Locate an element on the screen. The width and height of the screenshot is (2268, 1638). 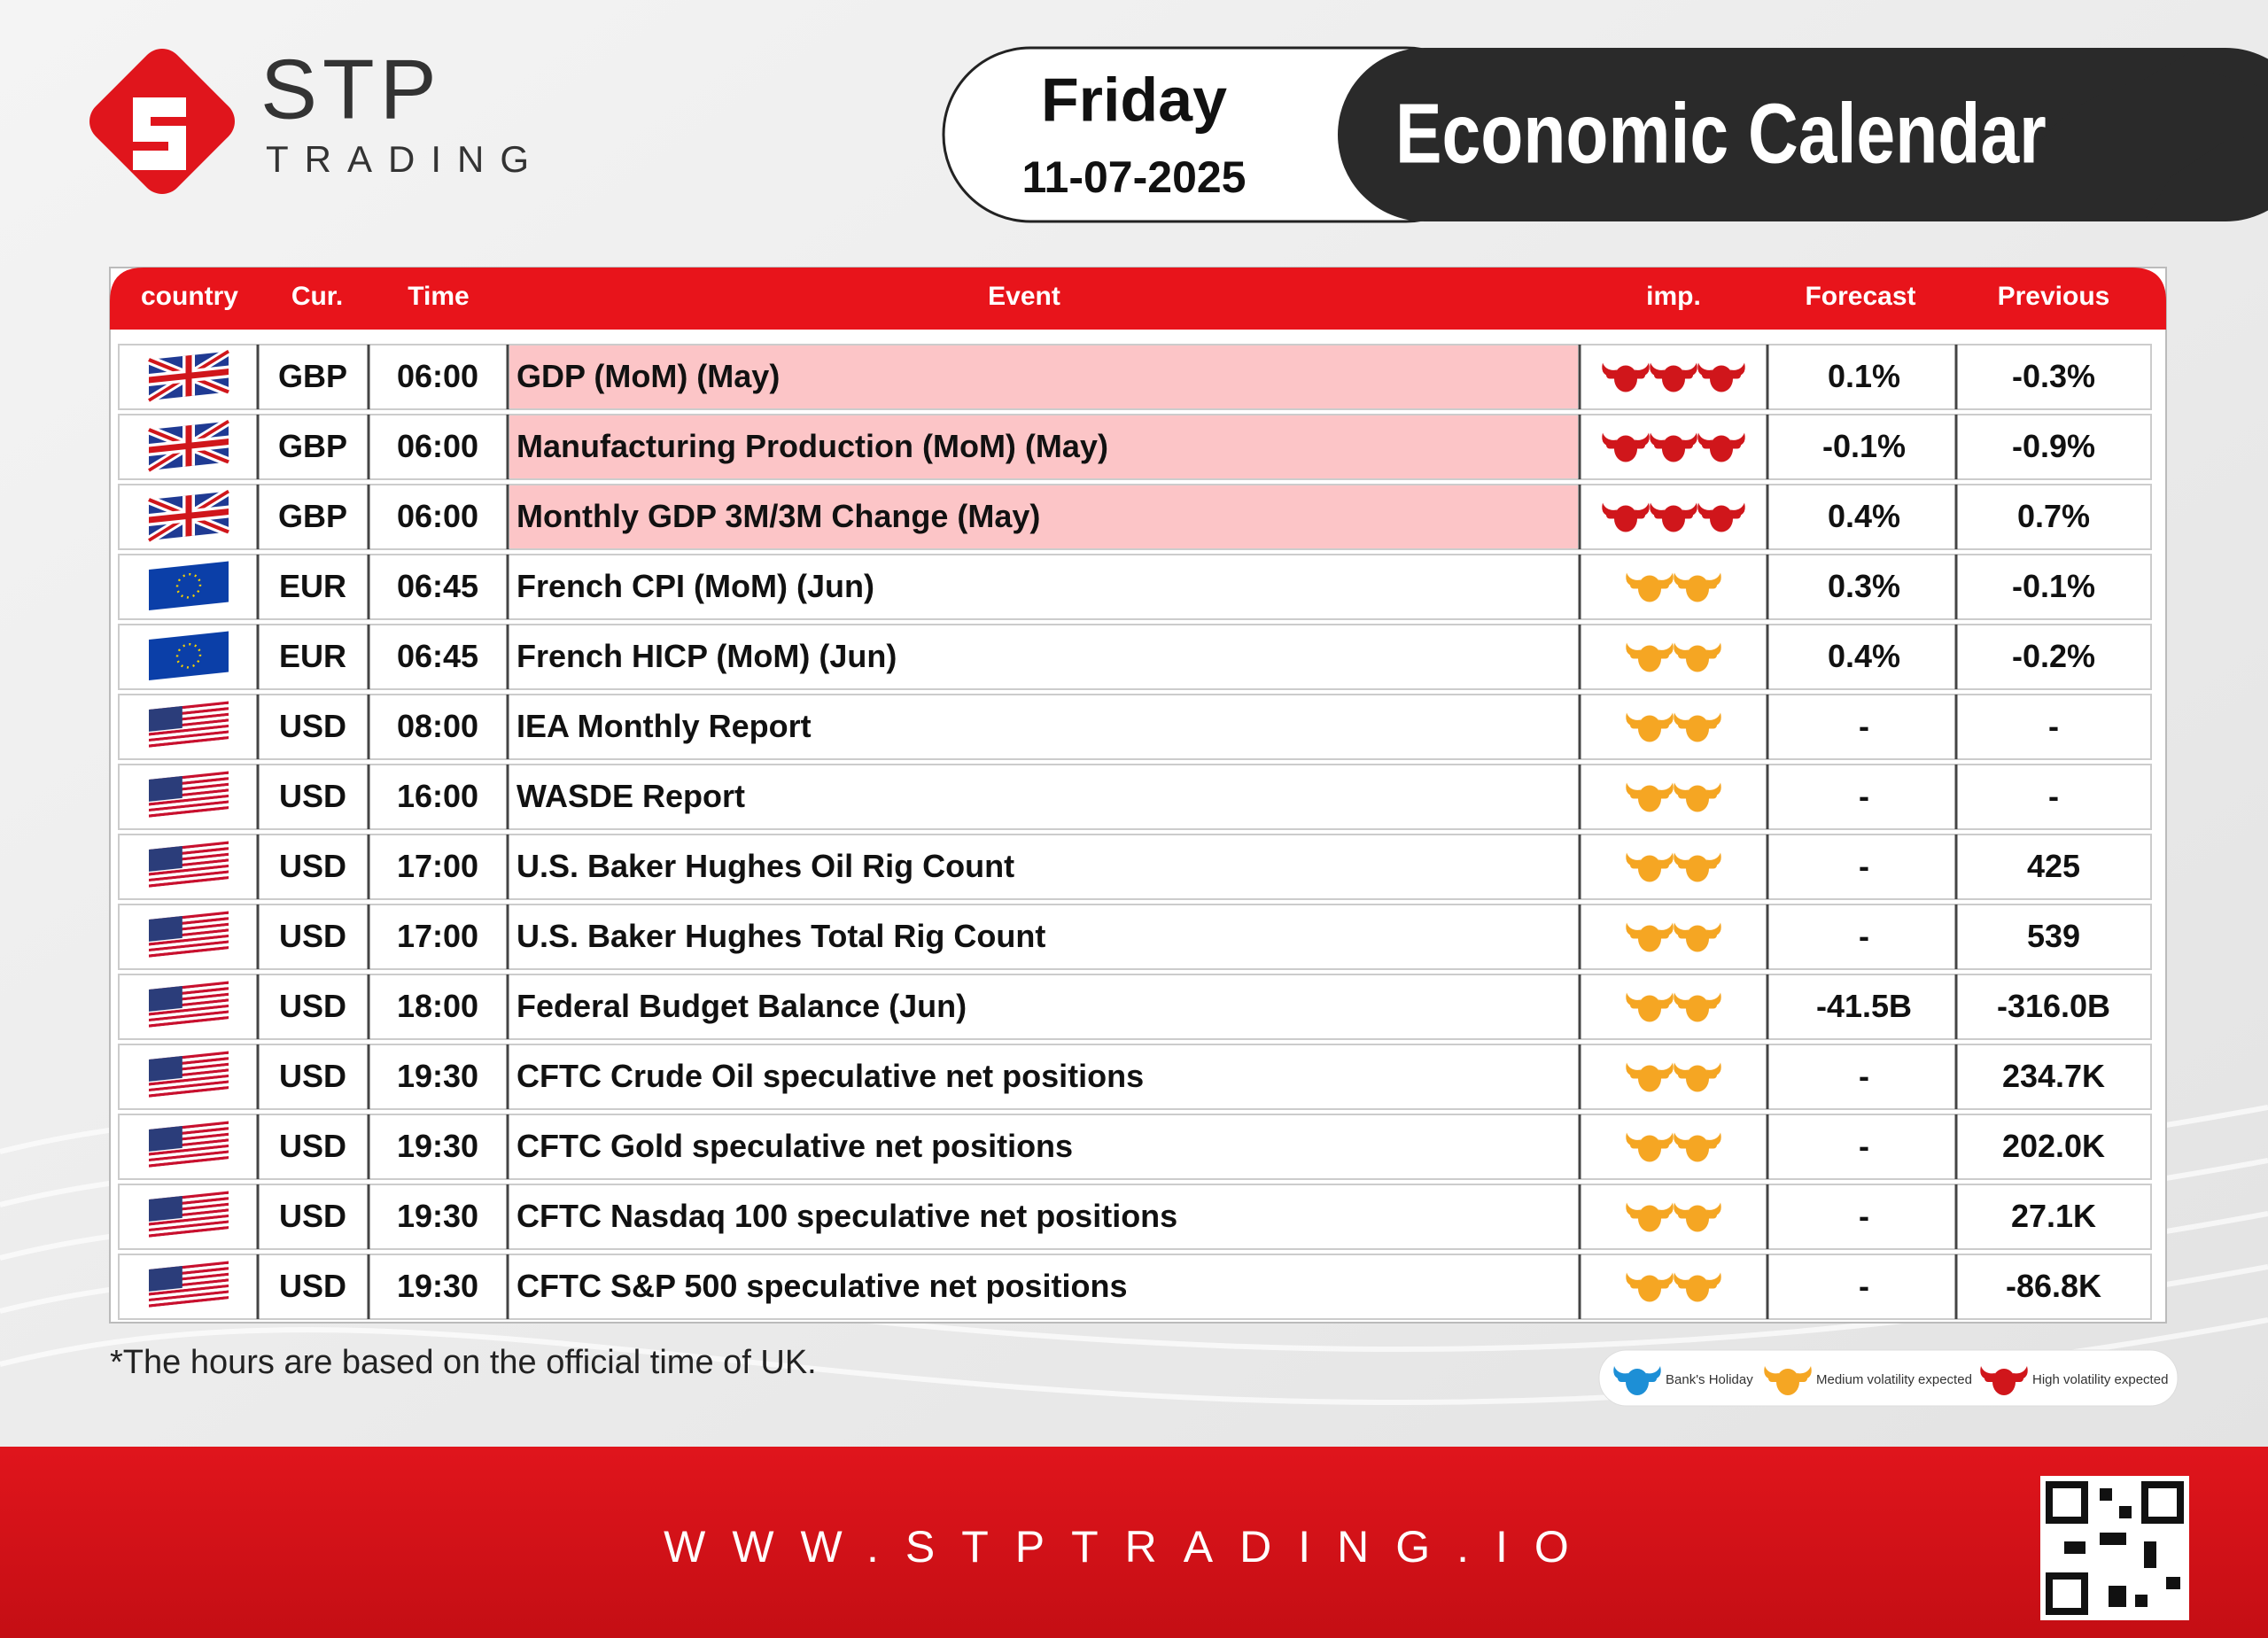
currency: GBP is located at coordinates (312, 376).